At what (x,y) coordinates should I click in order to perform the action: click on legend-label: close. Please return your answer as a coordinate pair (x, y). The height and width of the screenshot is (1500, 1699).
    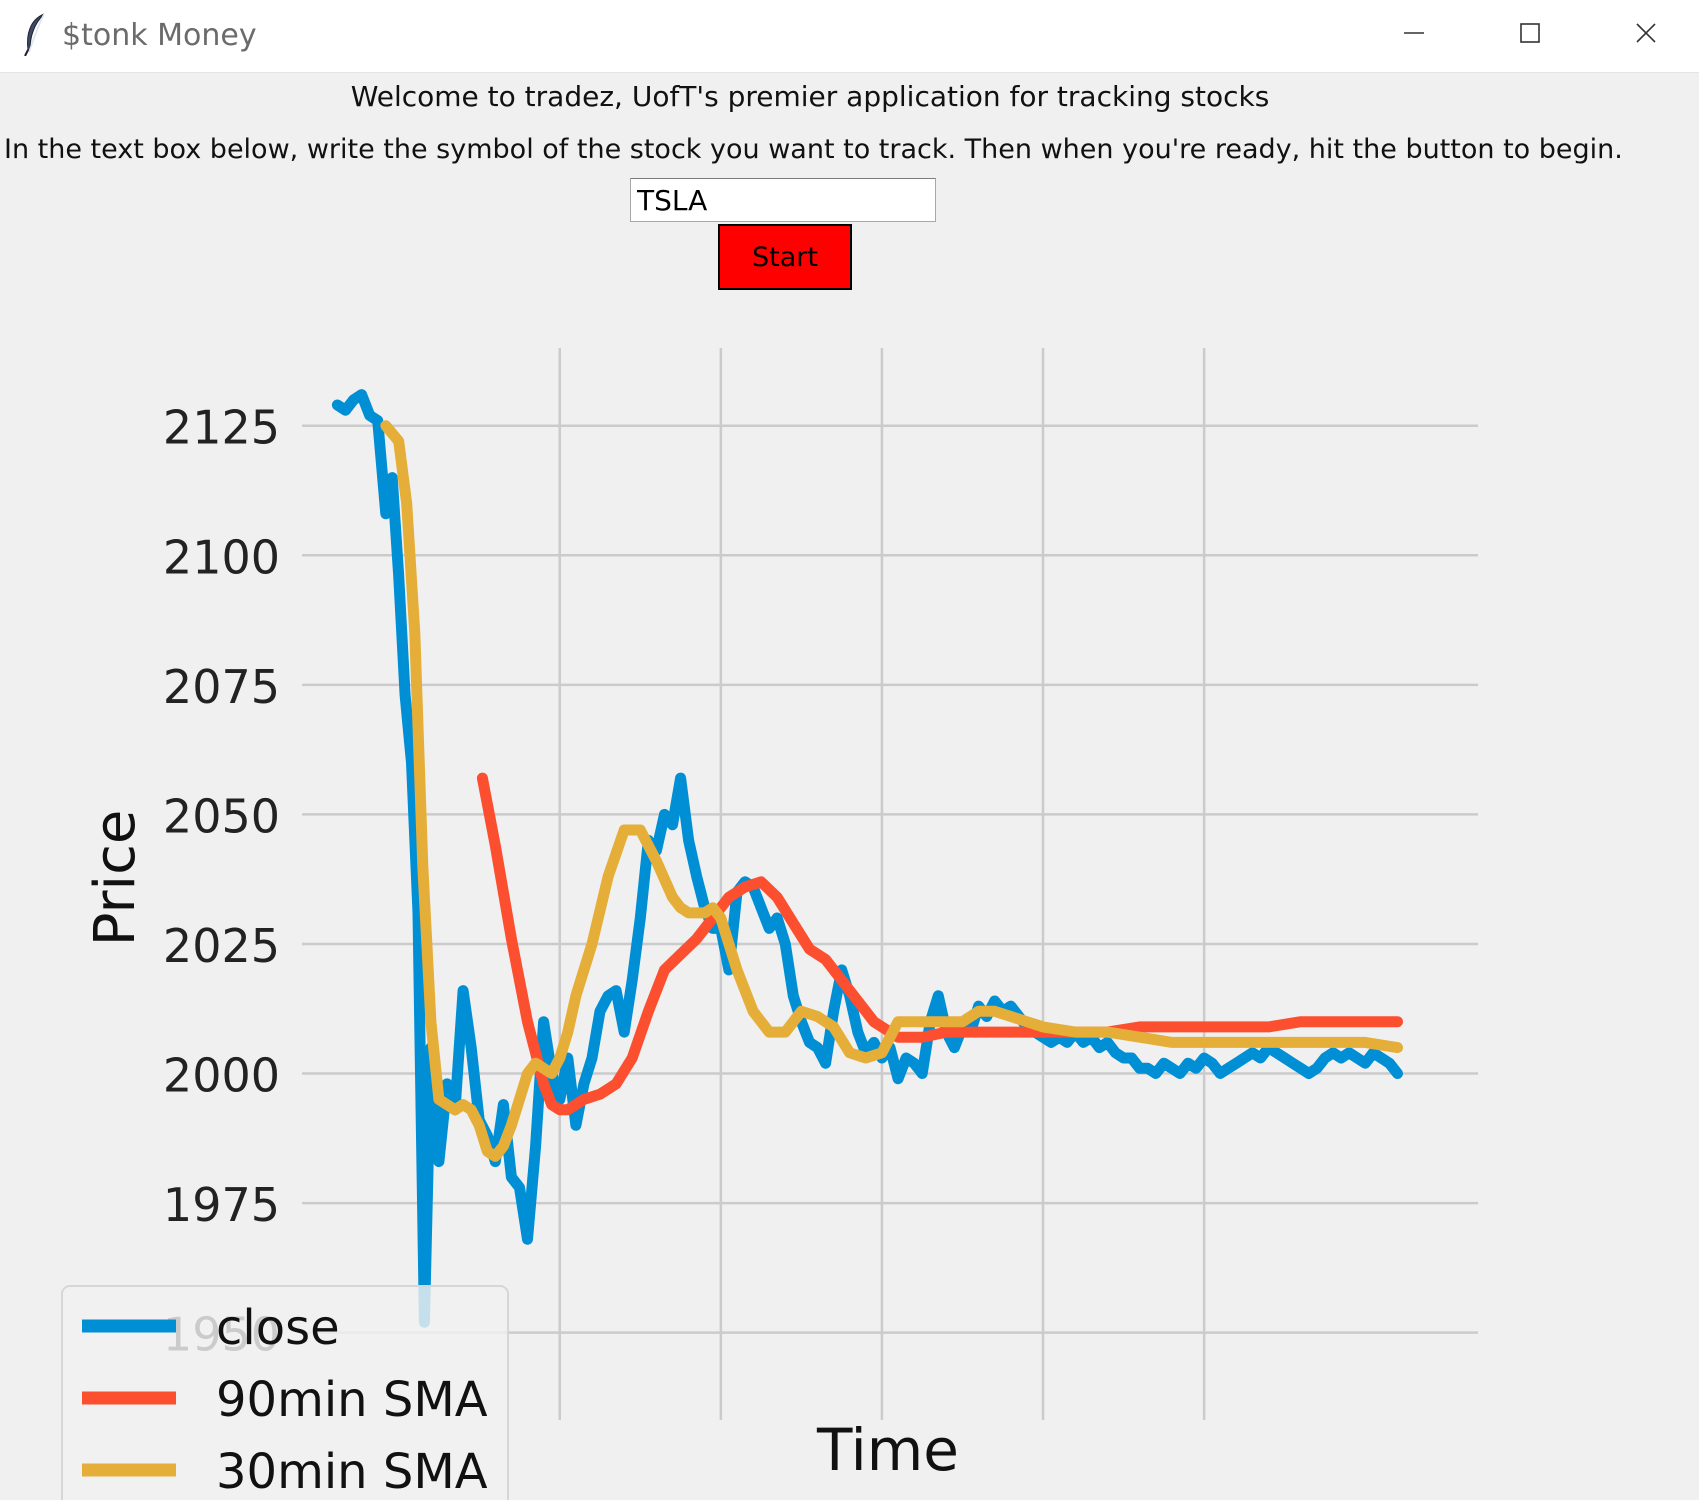
    Looking at the image, I should click on (278, 1328).